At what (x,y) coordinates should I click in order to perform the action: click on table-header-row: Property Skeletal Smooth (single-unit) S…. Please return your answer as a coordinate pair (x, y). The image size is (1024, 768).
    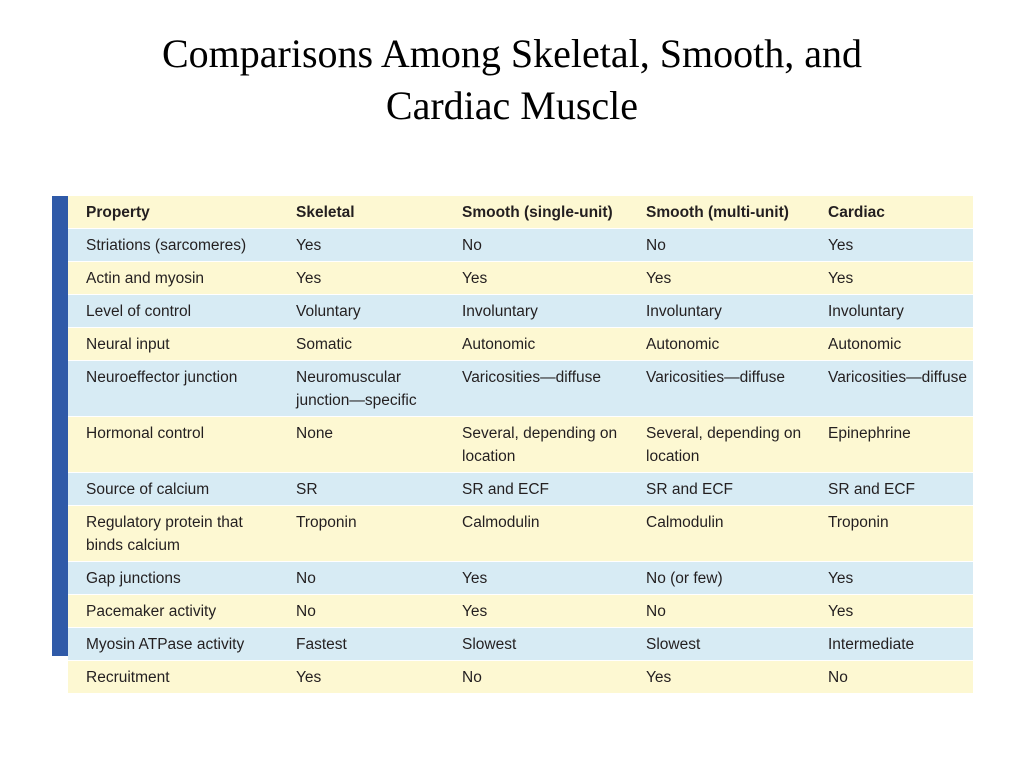
    Looking at the image, I should click on (520, 212).